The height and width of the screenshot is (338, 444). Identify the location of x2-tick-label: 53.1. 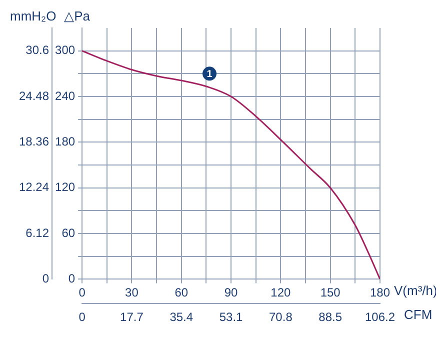
(231, 317).